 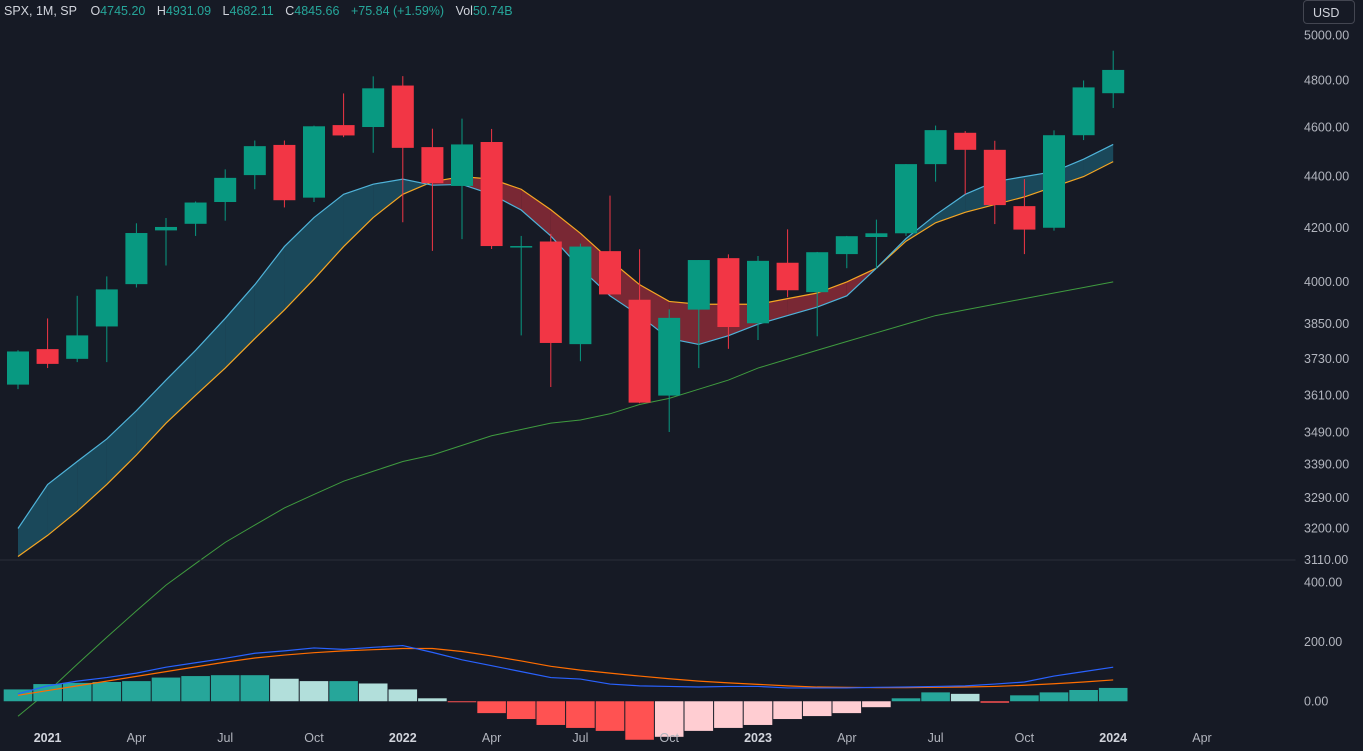 I want to click on symbol-label: SPX, 1M, SP, so click(x=40, y=11).